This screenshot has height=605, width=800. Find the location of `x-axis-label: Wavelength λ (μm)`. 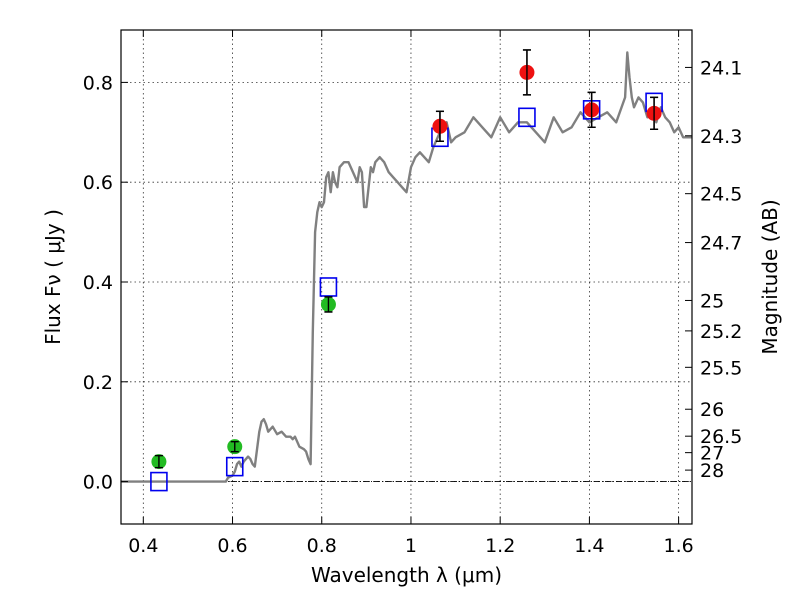

x-axis-label: Wavelength λ (μm) is located at coordinates (406, 575).